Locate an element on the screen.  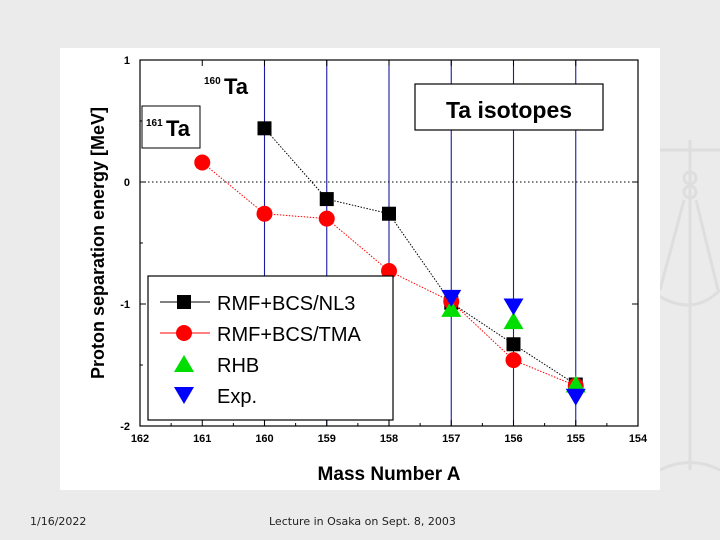
annotation-mass-number: 160 is located at coordinates (212, 81).